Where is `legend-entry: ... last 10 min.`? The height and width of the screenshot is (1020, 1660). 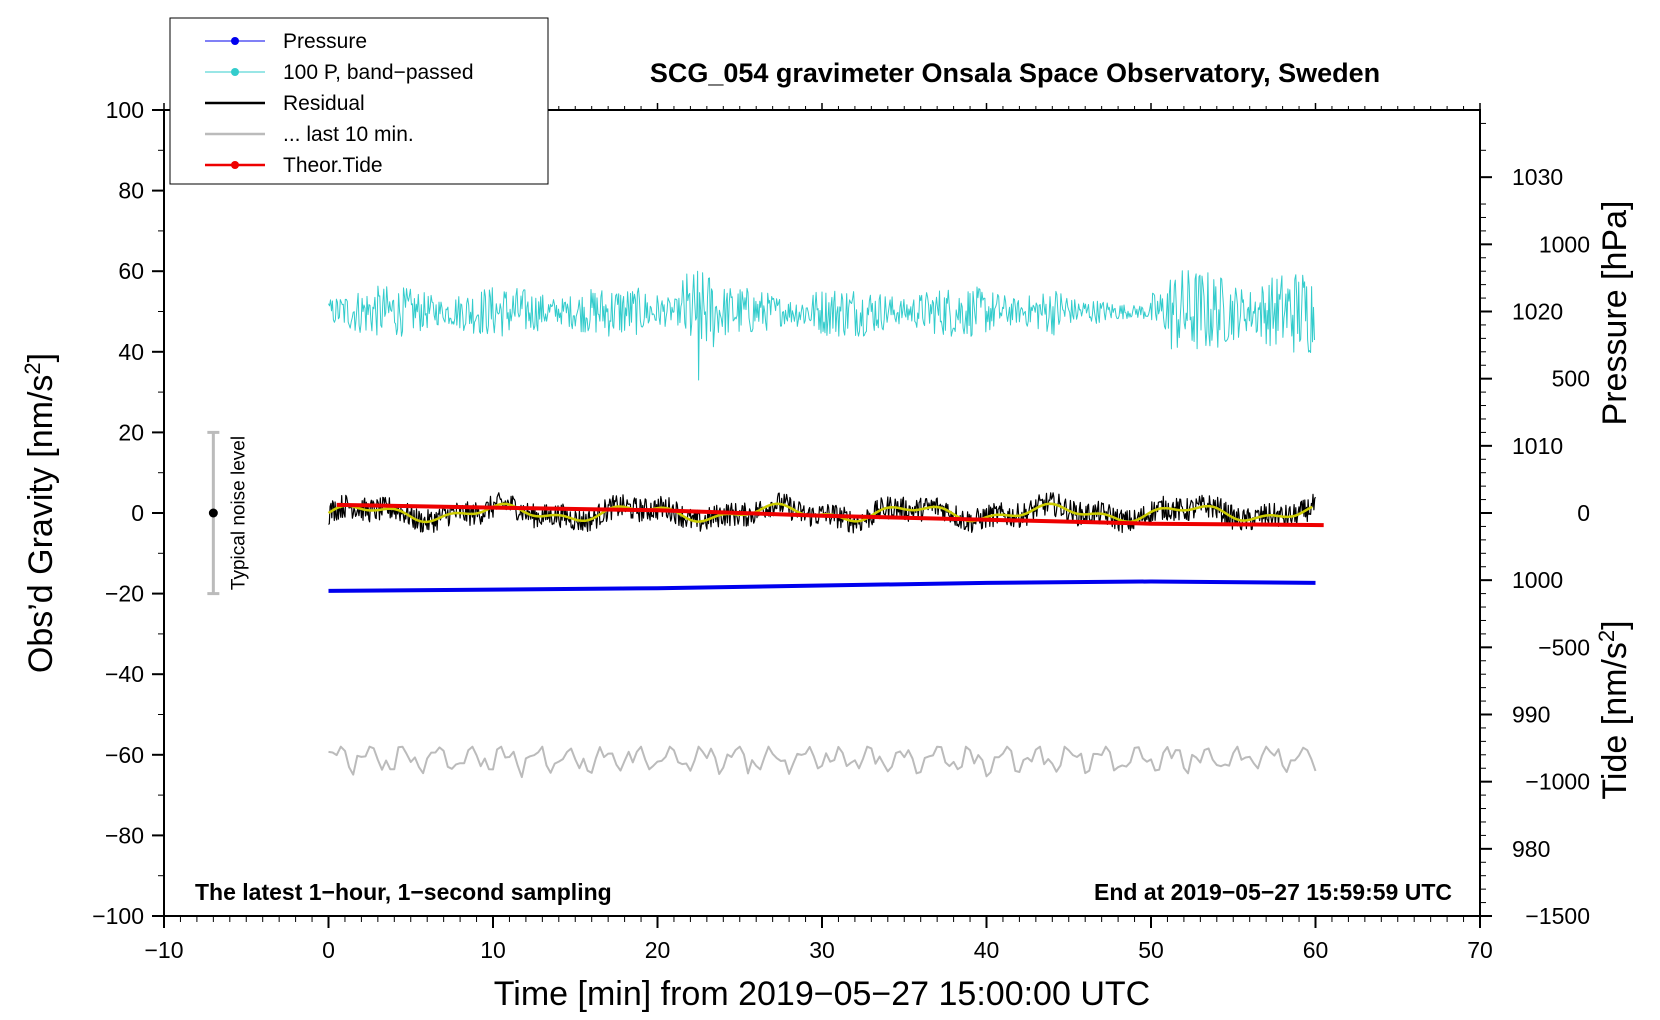 legend-entry: ... last 10 min. is located at coordinates (309, 134).